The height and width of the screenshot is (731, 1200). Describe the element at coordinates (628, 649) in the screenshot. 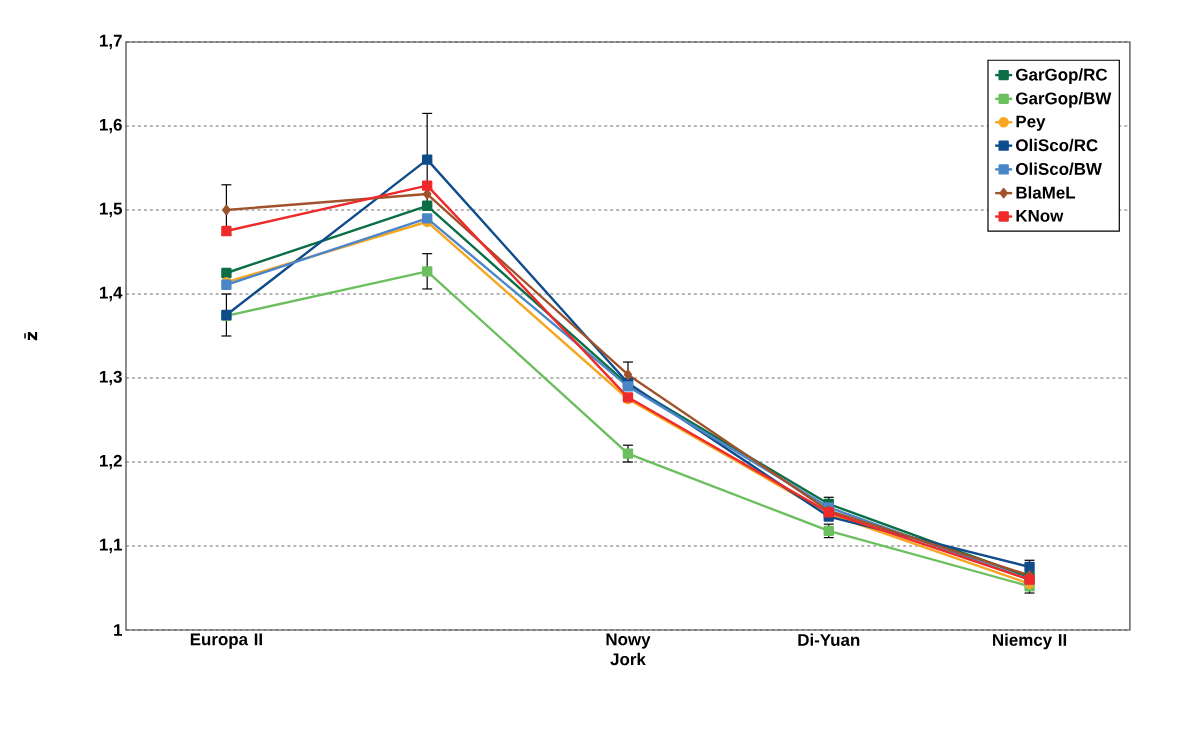

I see `x-tick-label: Nowy Jork` at that location.